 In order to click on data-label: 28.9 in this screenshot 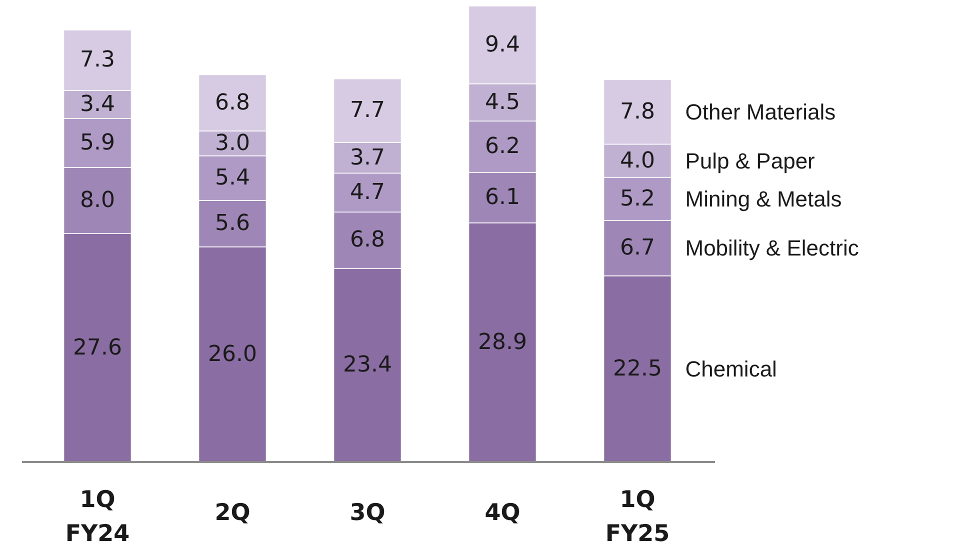, I will do `click(502, 342)`.